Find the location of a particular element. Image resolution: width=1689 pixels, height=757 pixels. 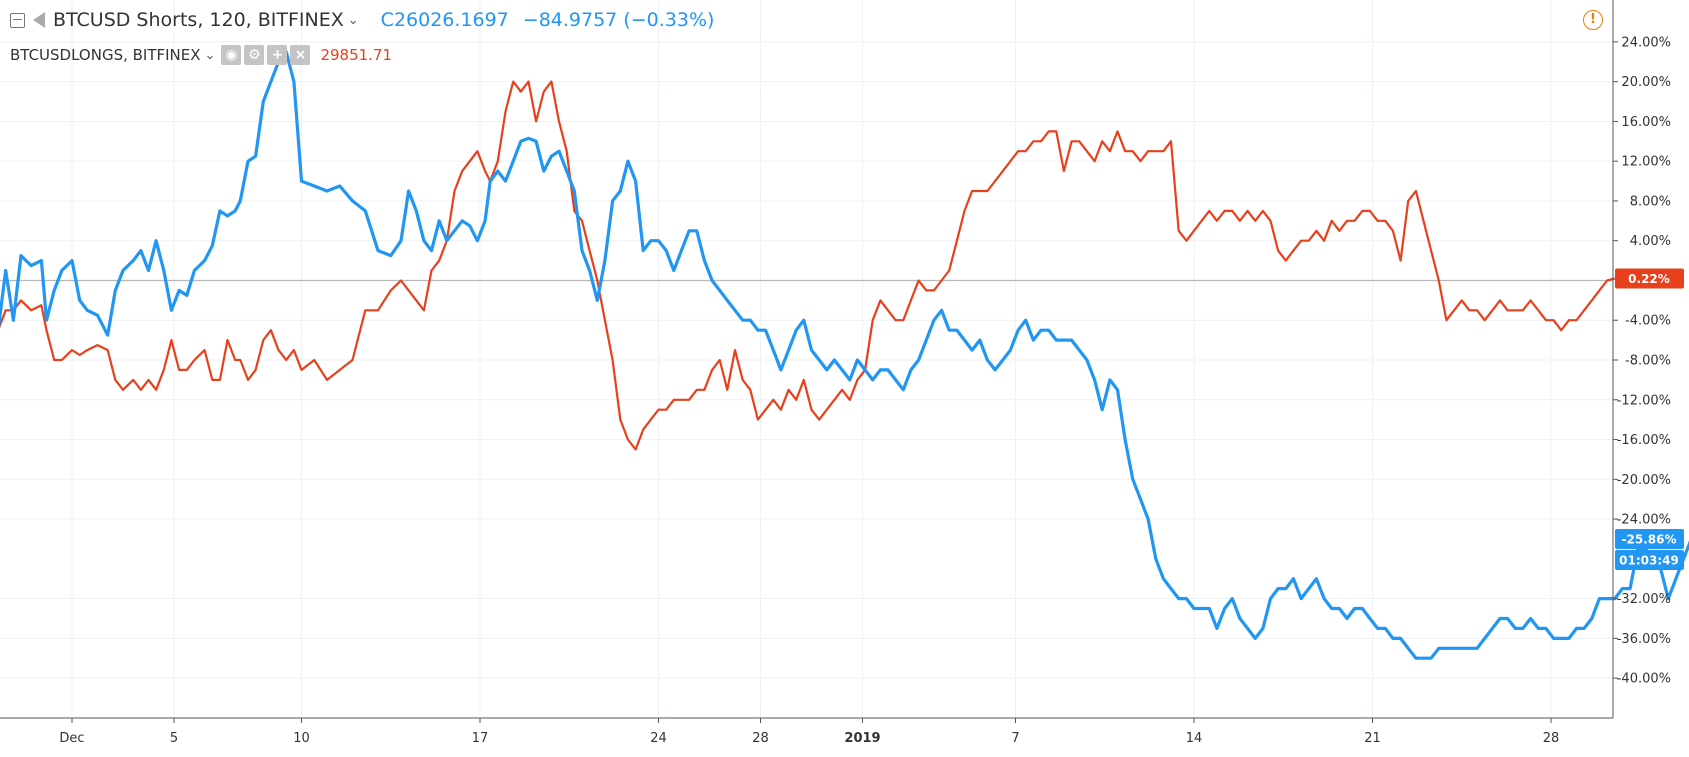

y-tick-label: -8.00% is located at coordinates (1648, 361).